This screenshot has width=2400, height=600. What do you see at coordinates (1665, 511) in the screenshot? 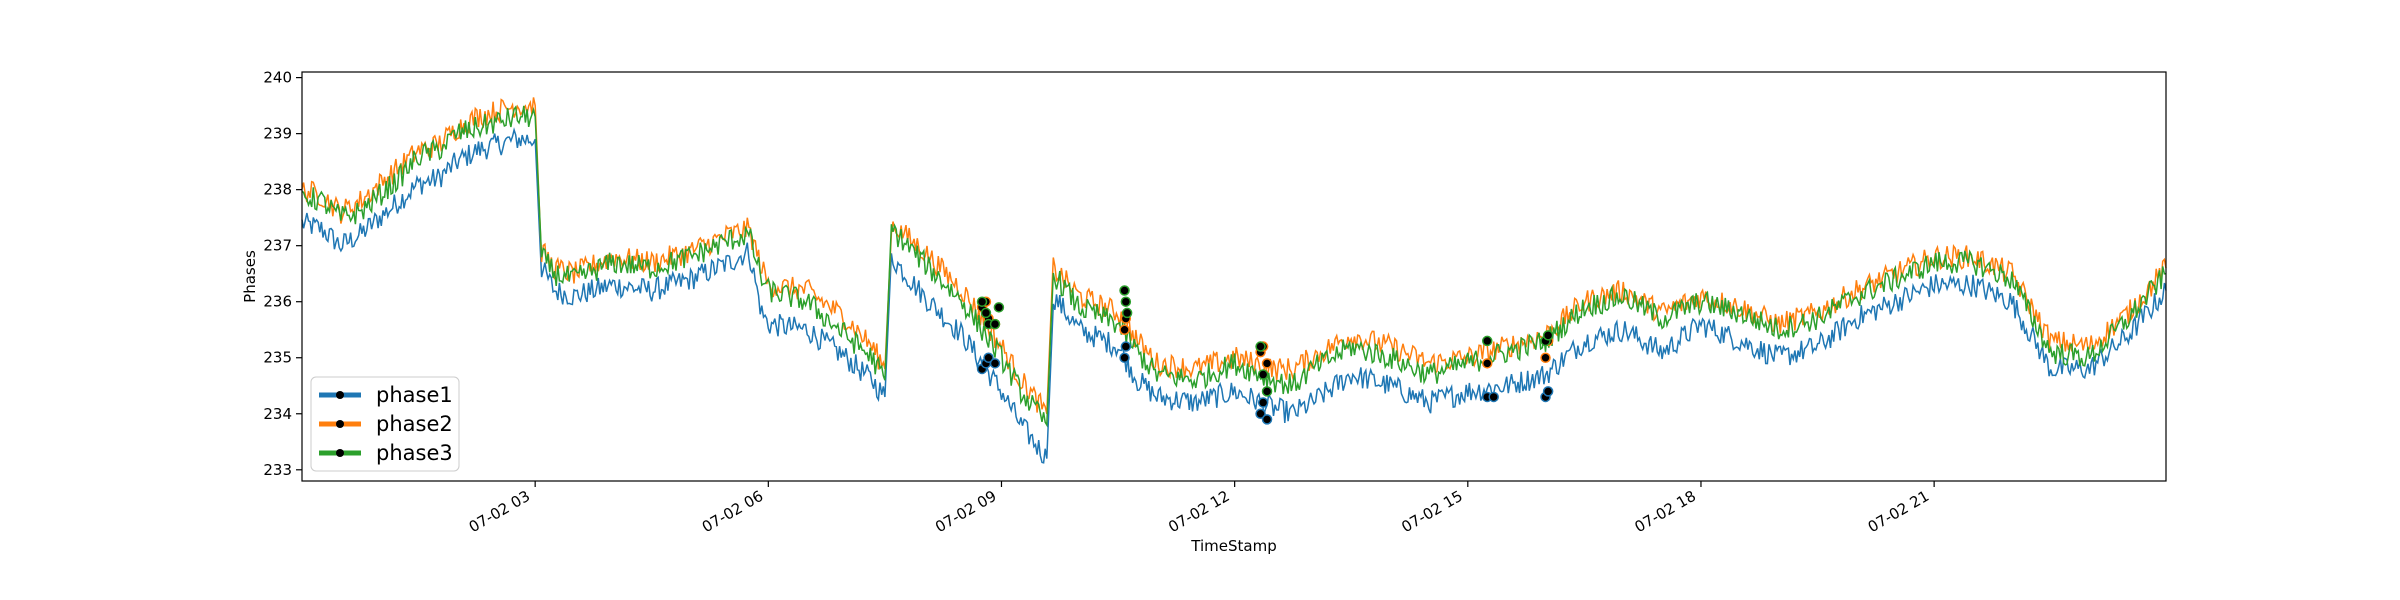
I see `x-tick-label: 07-02 18` at bounding box center [1665, 511].